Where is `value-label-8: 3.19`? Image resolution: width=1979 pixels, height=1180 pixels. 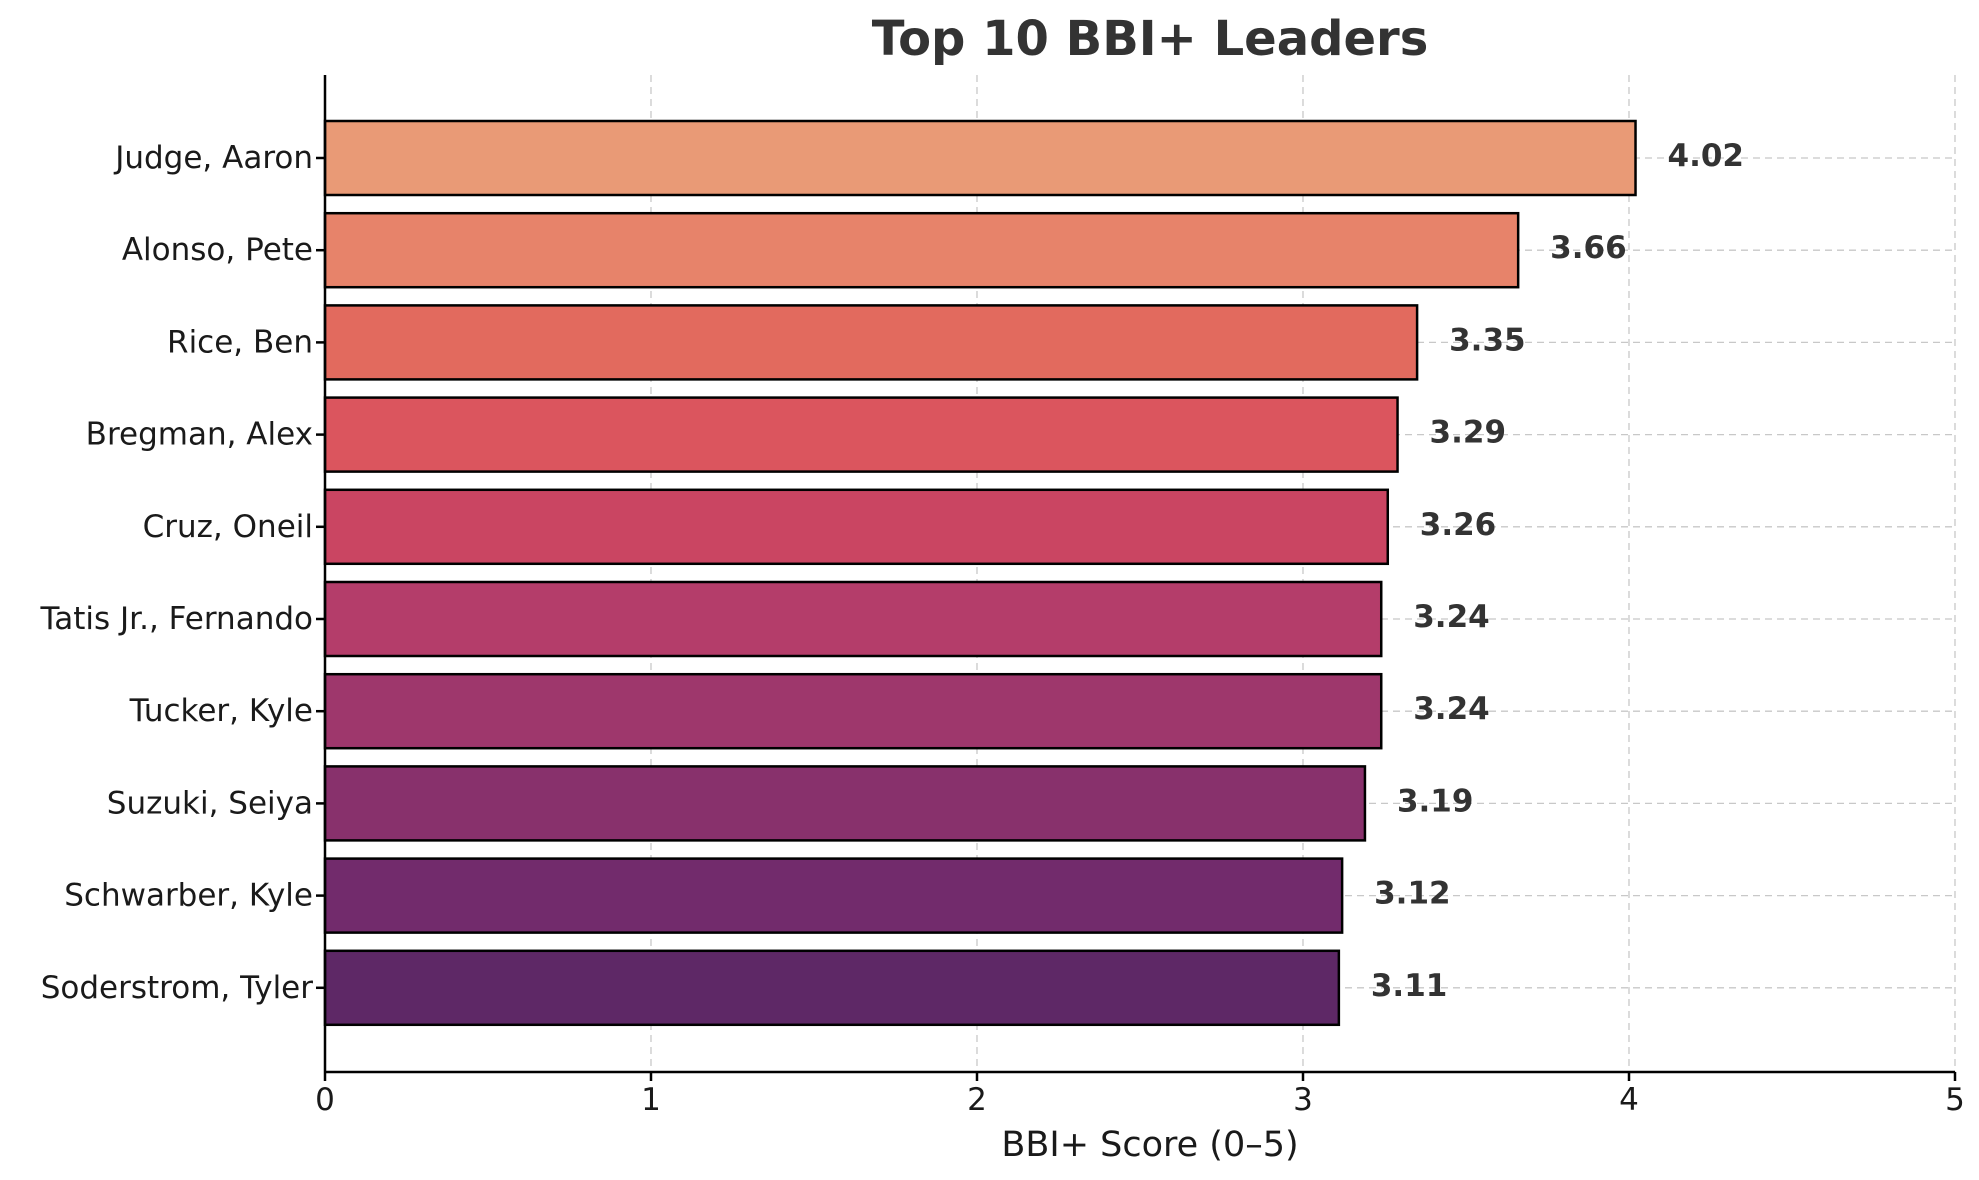 value-label-8: 3.19 is located at coordinates (1435, 801).